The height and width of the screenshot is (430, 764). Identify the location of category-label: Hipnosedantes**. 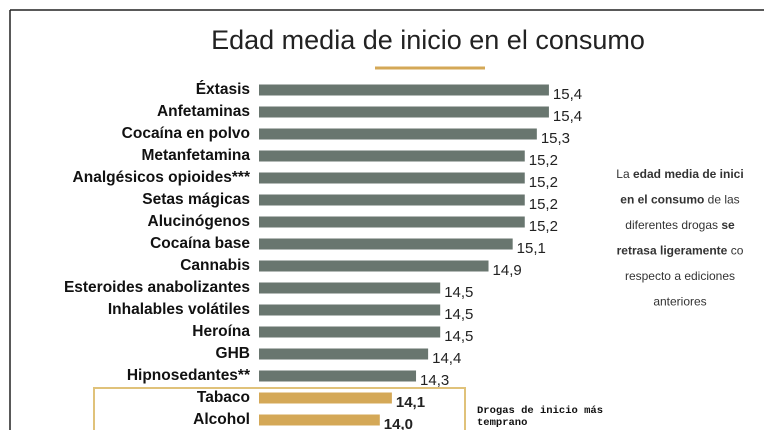
(189, 375).